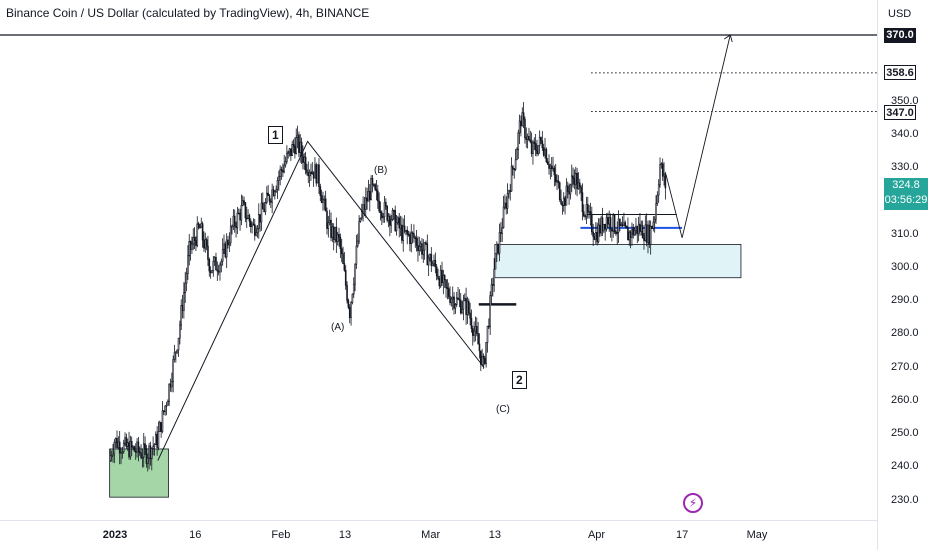 Image resolution: width=932 pixels, height=550 pixels. I want to click on x-tick-label: Apr, so click(596, 535).